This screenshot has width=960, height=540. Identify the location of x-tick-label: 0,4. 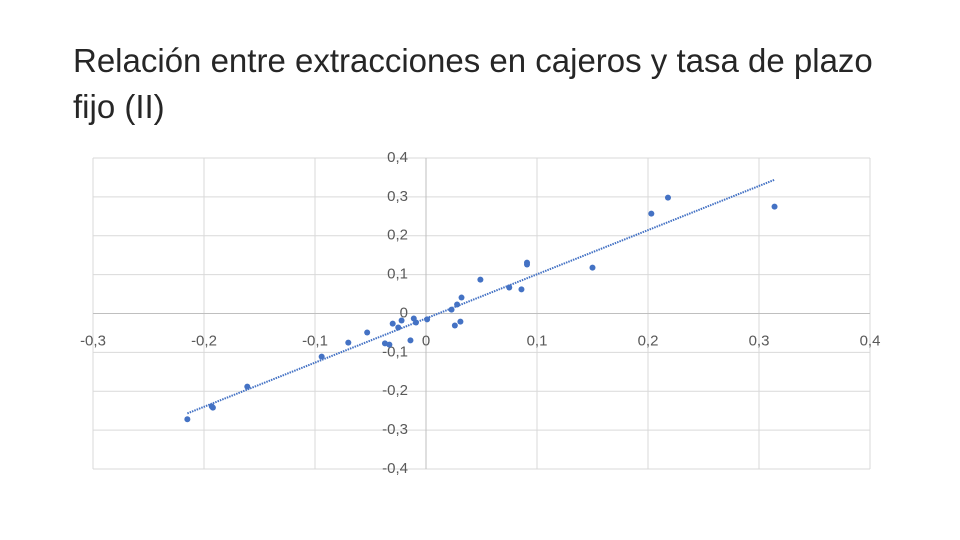
(870, 340).